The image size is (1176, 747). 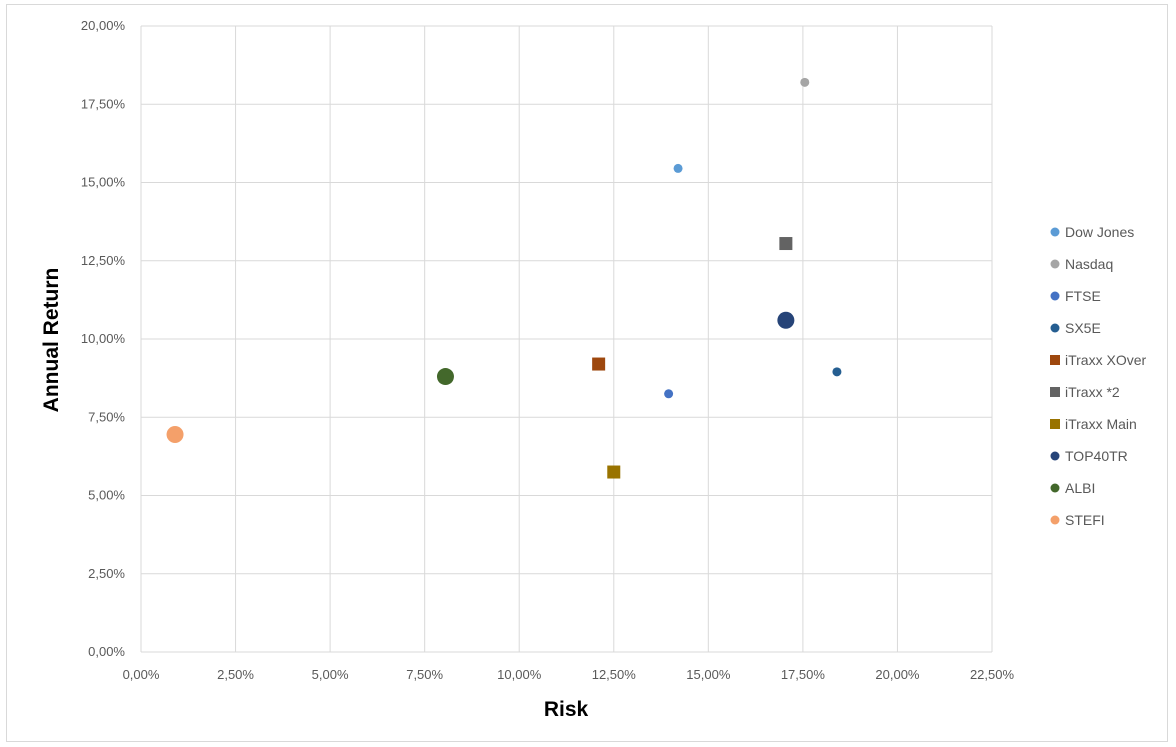 I want to click on legend-label-sx5e: SX5E, so click(x=1083, y=328).